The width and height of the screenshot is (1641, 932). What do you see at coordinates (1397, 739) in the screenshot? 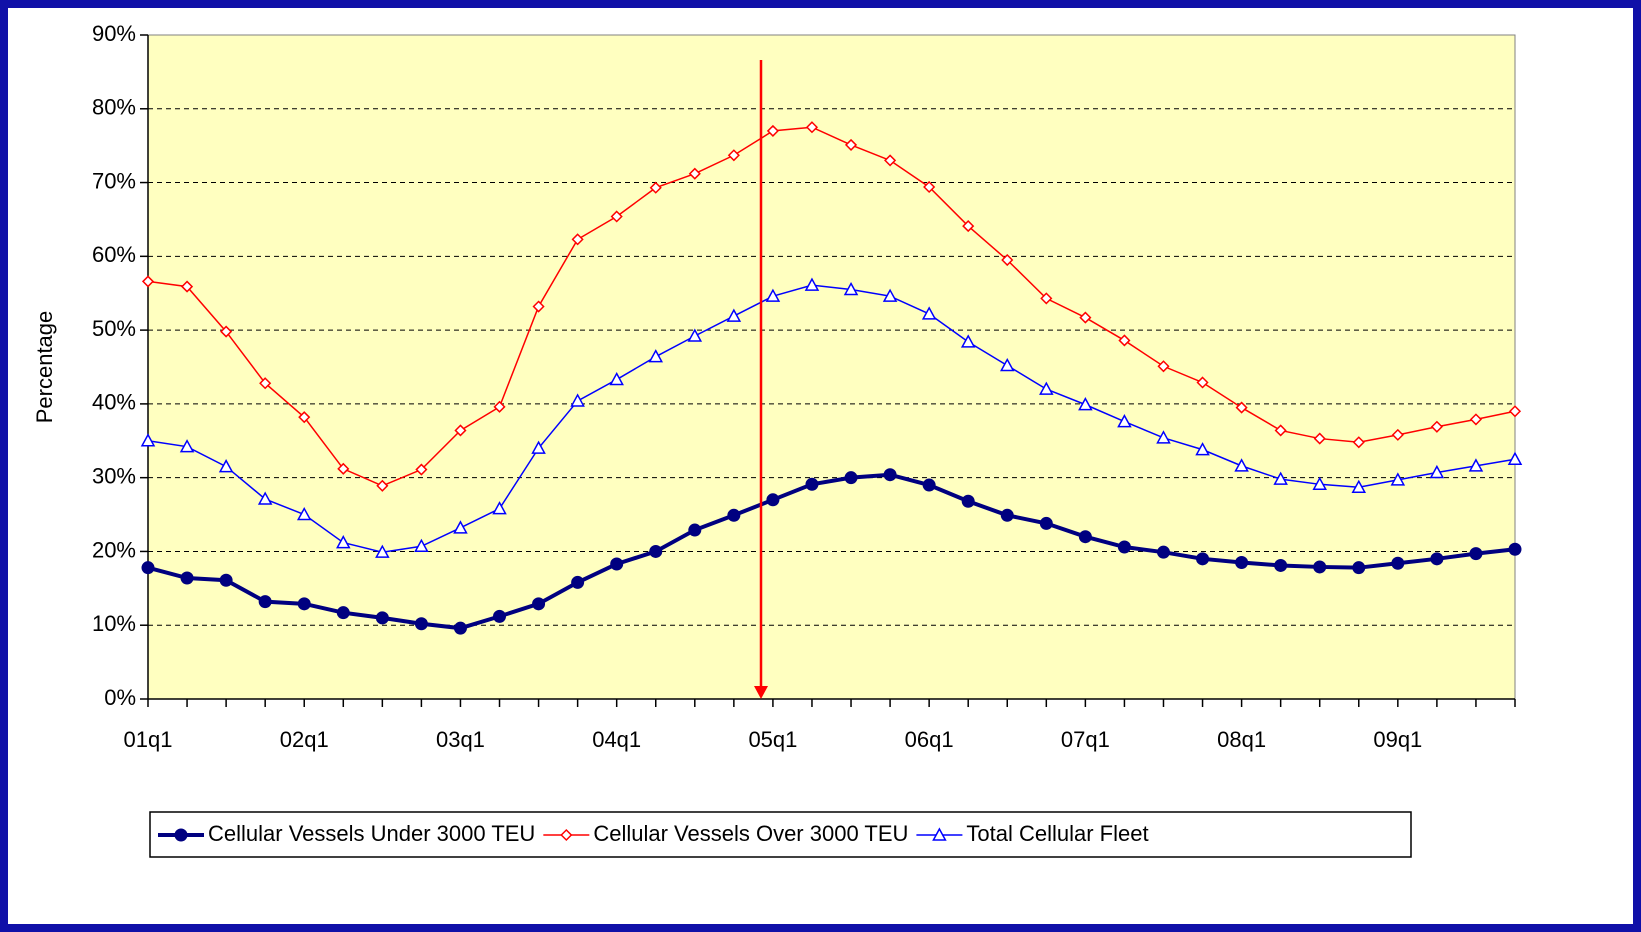
I see `x-tick-label: 09q1` at bounding box center [1397, 739].